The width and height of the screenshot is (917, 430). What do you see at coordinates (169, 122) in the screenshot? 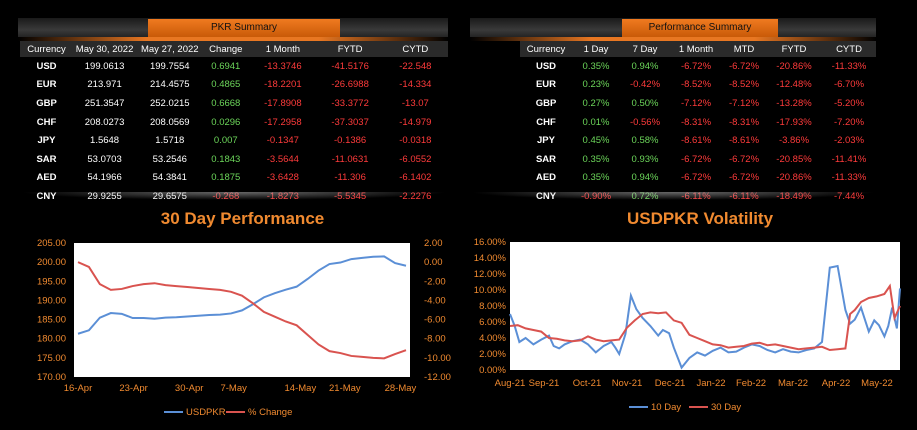
I see `value-cell: 208.0569` at bounding box center [169, 122].